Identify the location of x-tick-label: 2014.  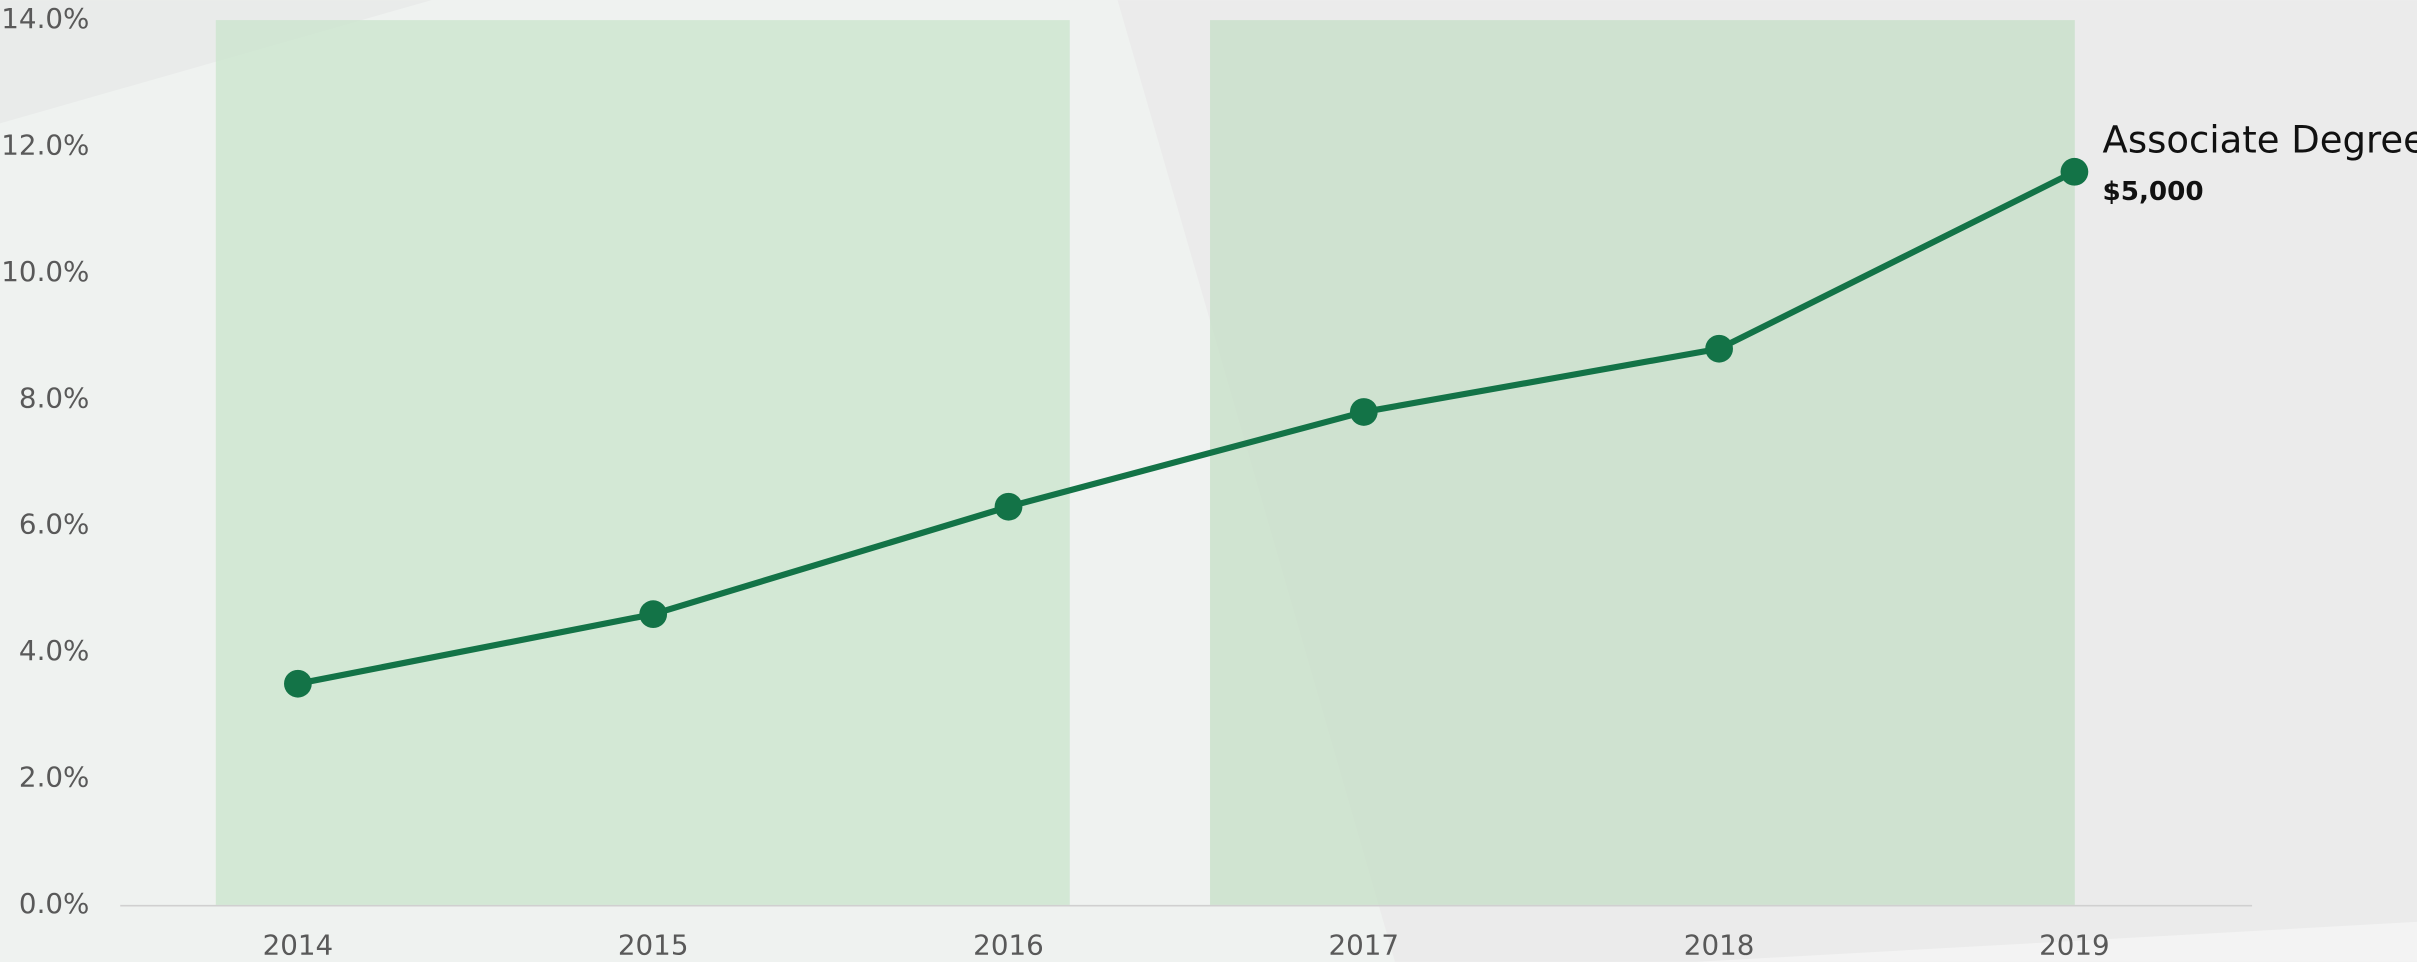
(298, 945).